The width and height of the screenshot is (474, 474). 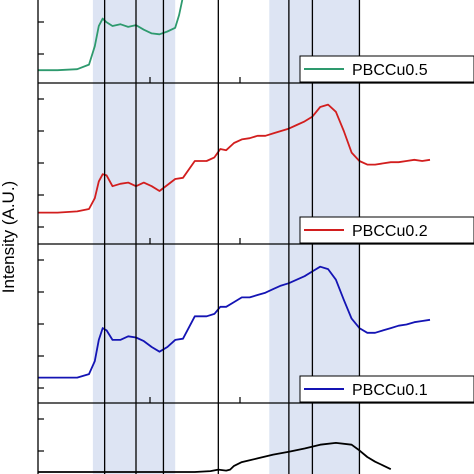 I want to click on legend-box-PBCCu0.5, so click(x=386, y=69).